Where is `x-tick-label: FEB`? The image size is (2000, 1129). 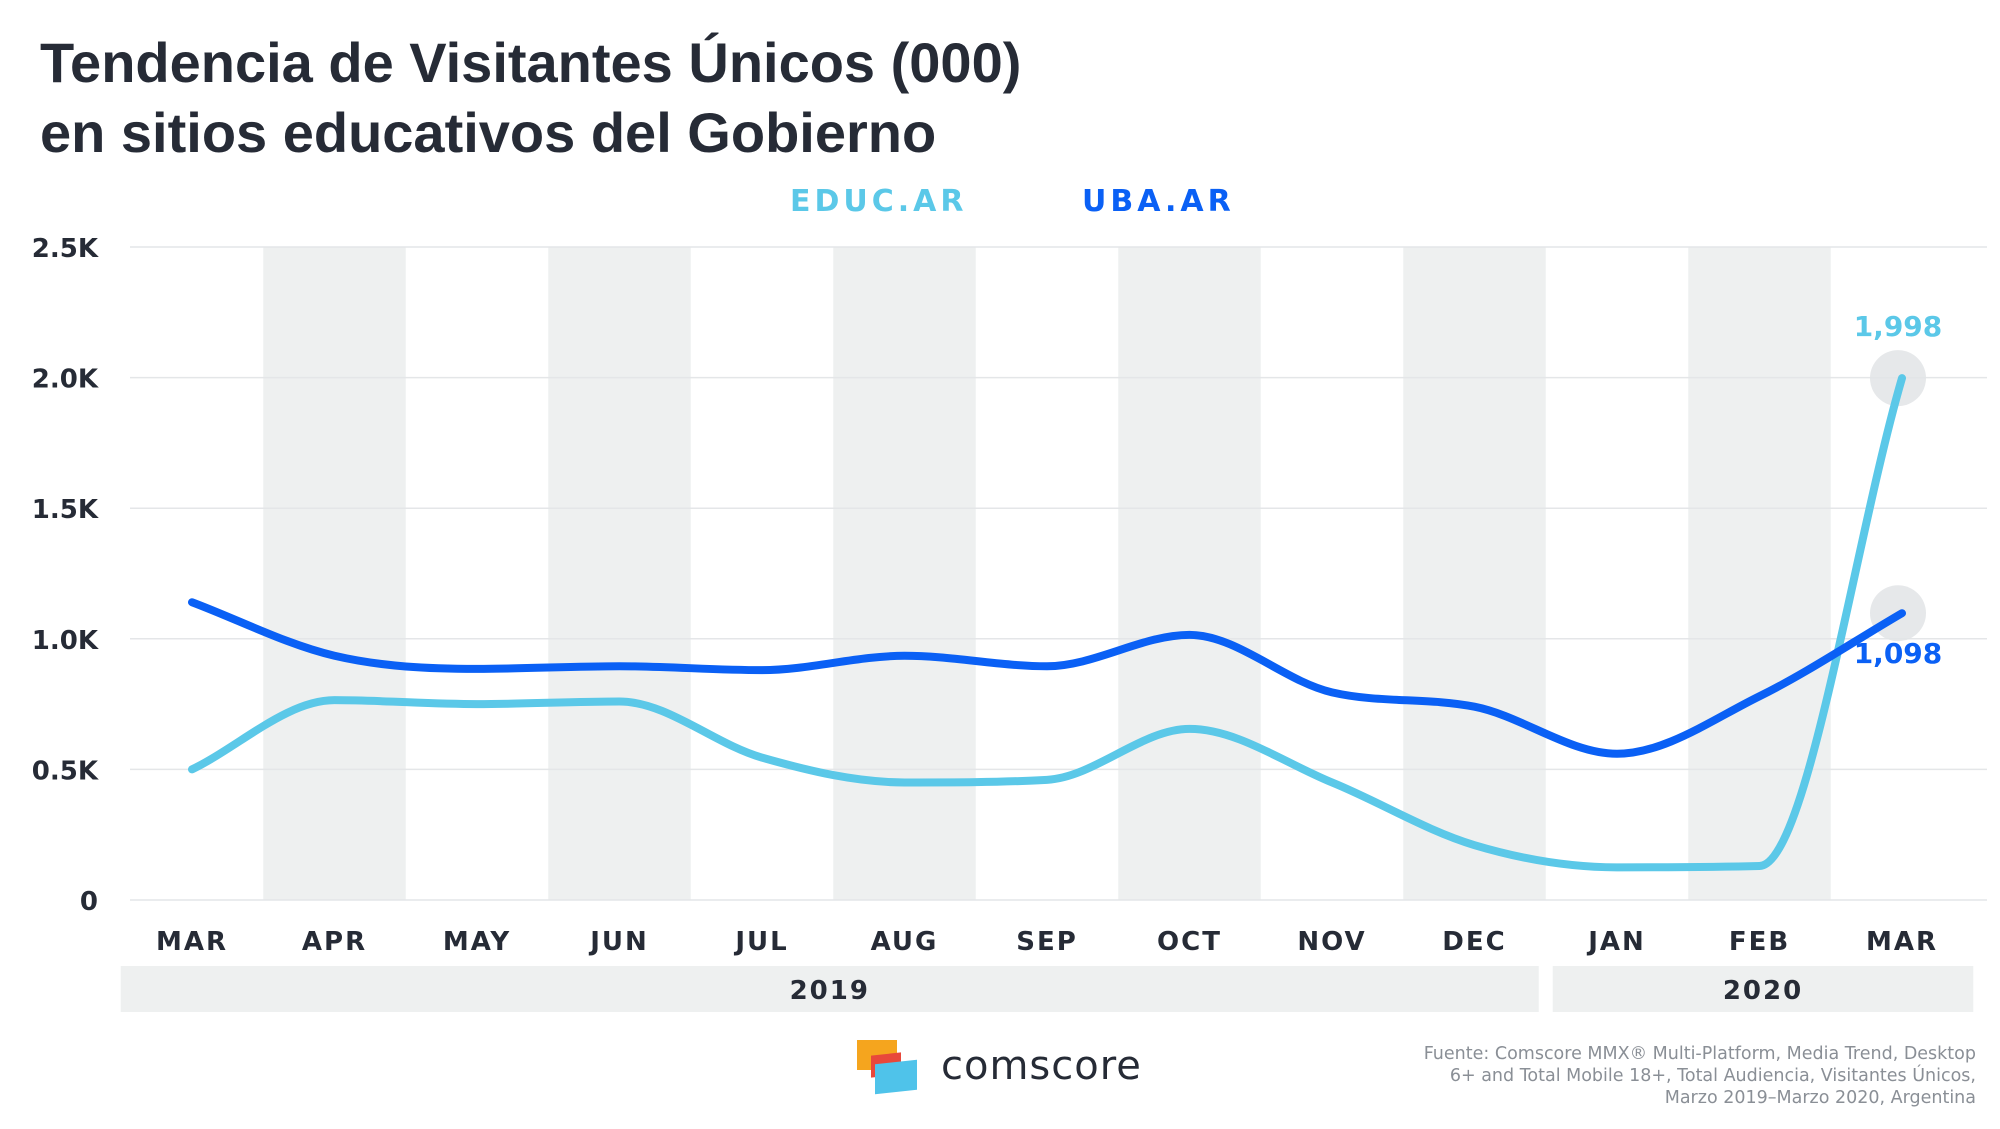 x-tick-label: FEB is located at coordinates (1759, 942).